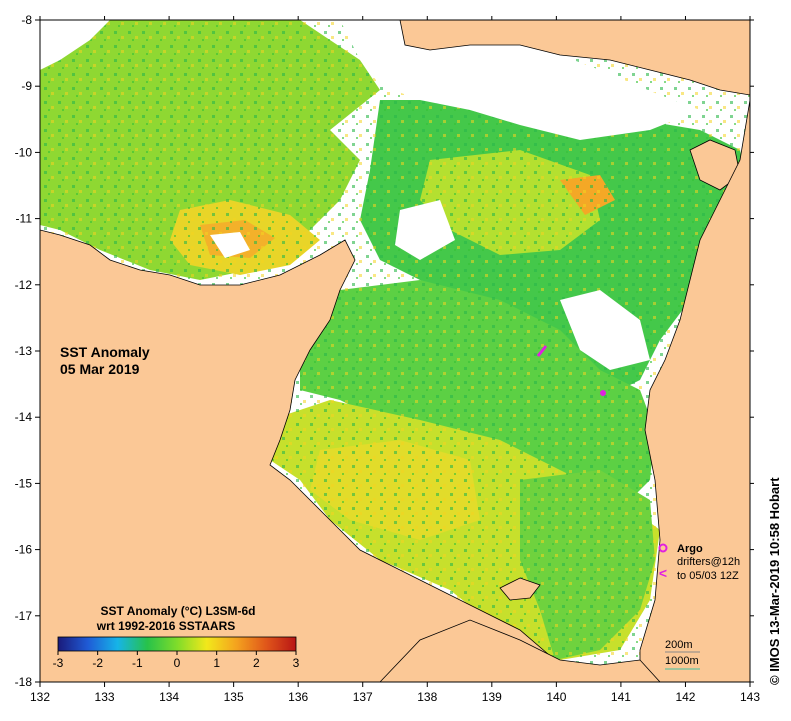  What do you see at coordinates (542, 351) in the screenshot?
I see `drifter-track` at bounding box center [542, 351].